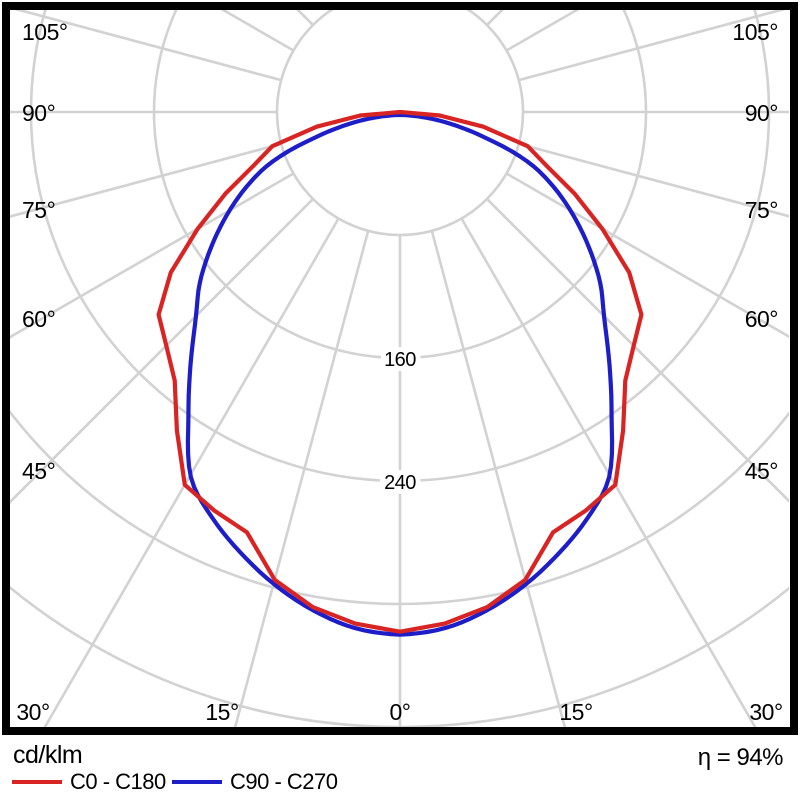  What do you see at coordinates (37, 782) in the screenshot?
I see `legend-swatch-c0-c180-red-line` at bounding box center [37, 782].